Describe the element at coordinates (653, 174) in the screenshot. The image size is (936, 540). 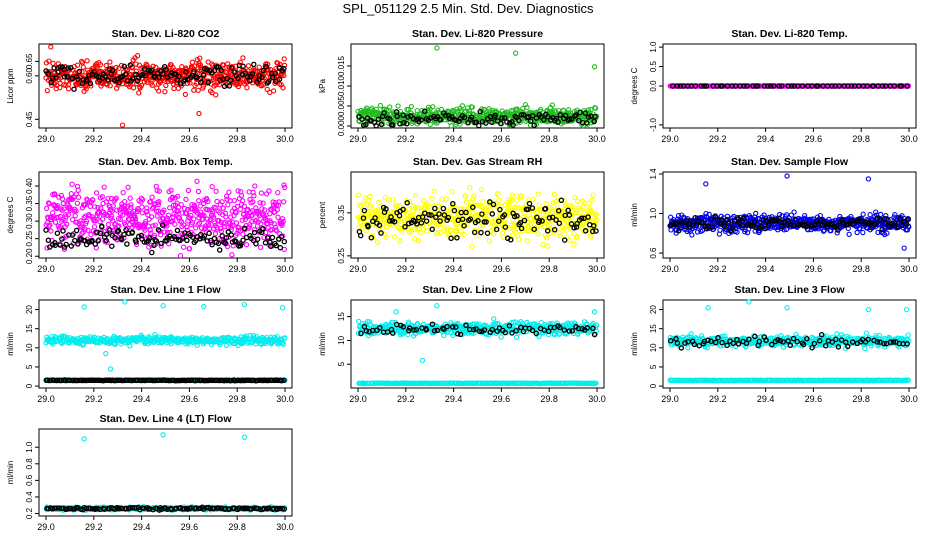
I see `y-tick-label: 1.4` at that location.